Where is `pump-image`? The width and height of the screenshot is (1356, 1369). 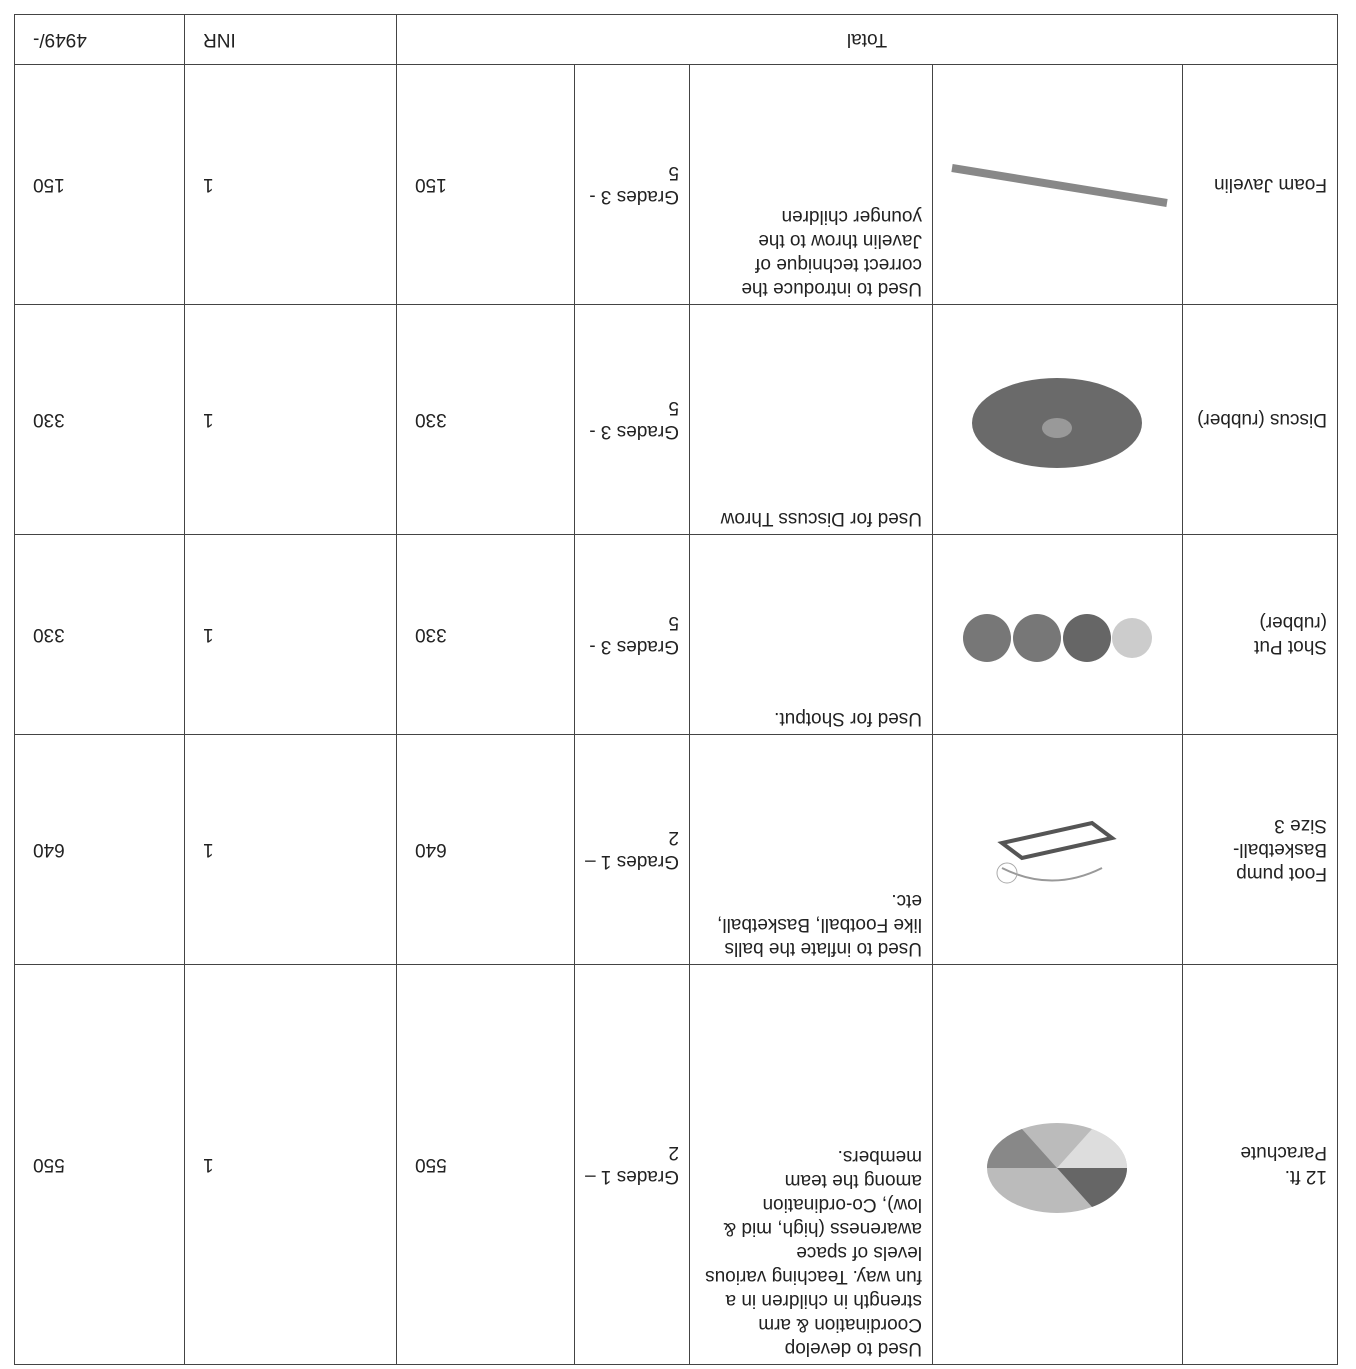
pump-image is located at coordinates (1057, 852).